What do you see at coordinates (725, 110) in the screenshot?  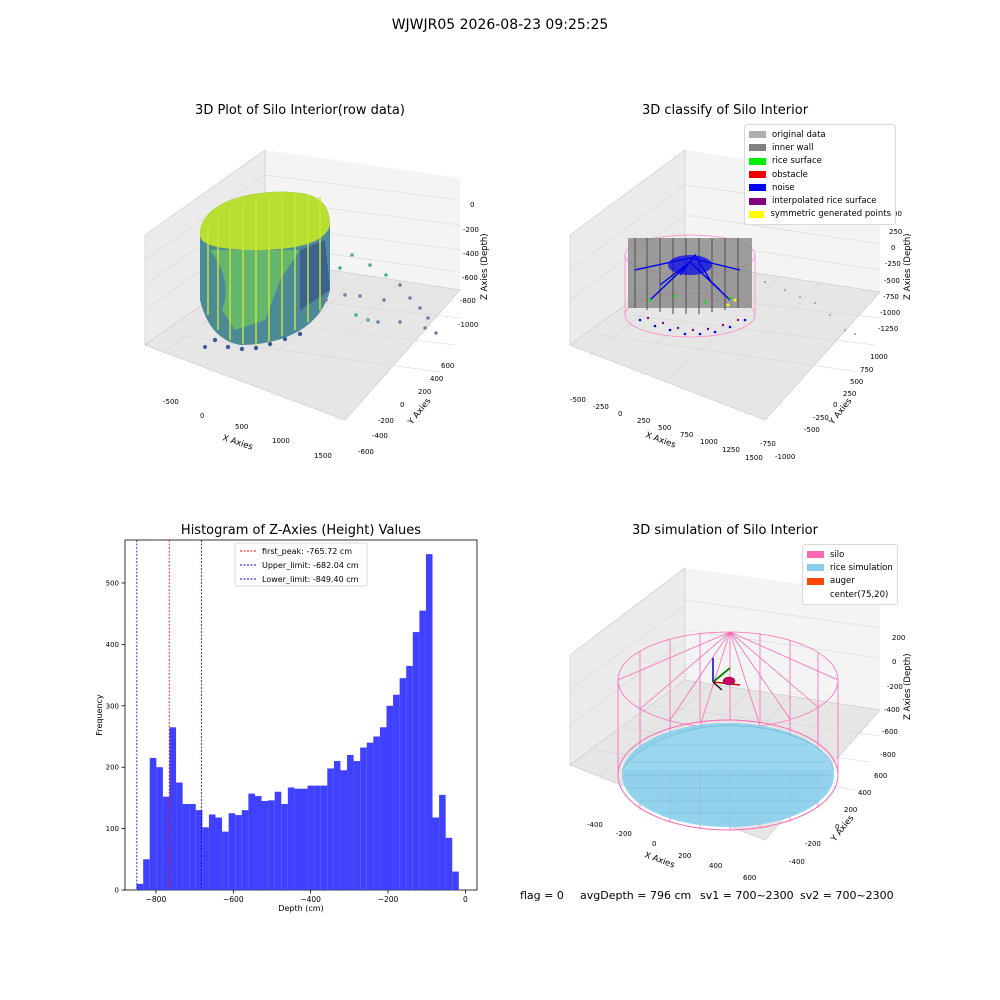 I see `classify-plot-title: 3D classify of Silo Interior` at bounding box center [725, 110].